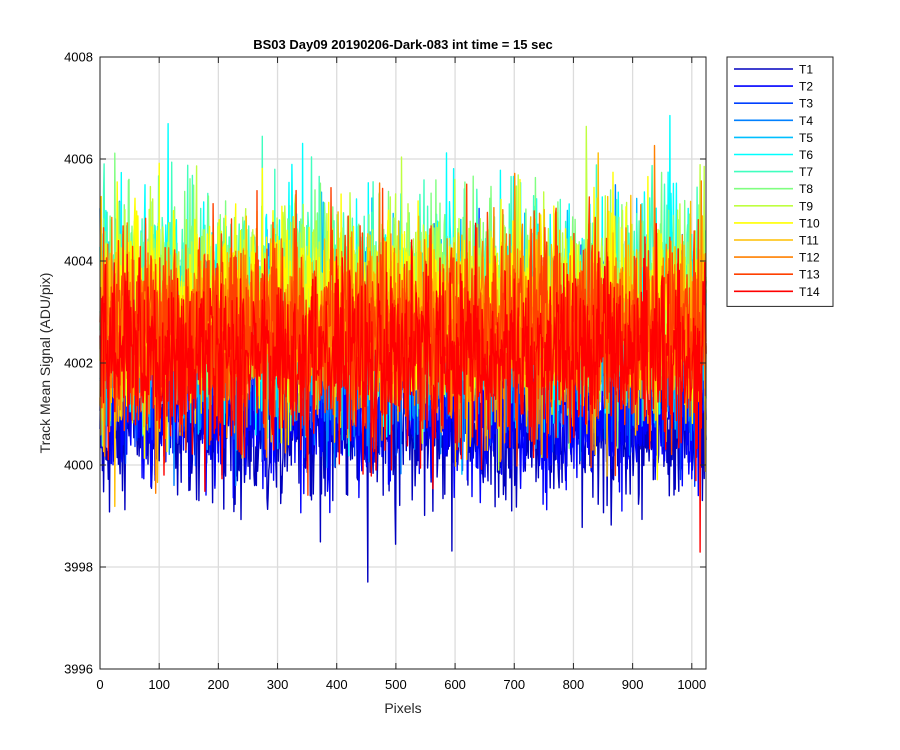  I want to click on y-tick-label: 4002, so click(78, 363).